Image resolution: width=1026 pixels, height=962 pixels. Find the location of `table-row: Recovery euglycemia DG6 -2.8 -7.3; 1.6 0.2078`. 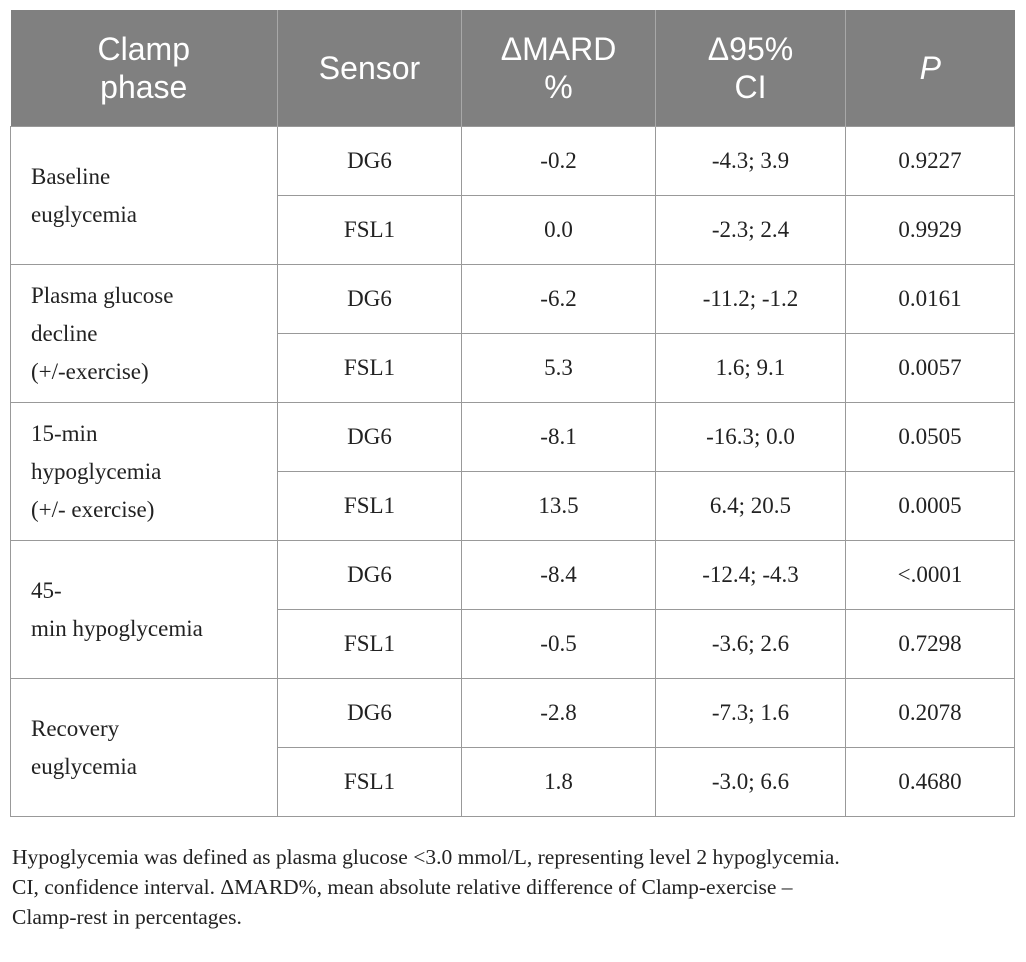

table-row: Recovery euglycemia DG6 -2.8 -7.3; 1.6 0.2078 is located at coordinates (512, 747).